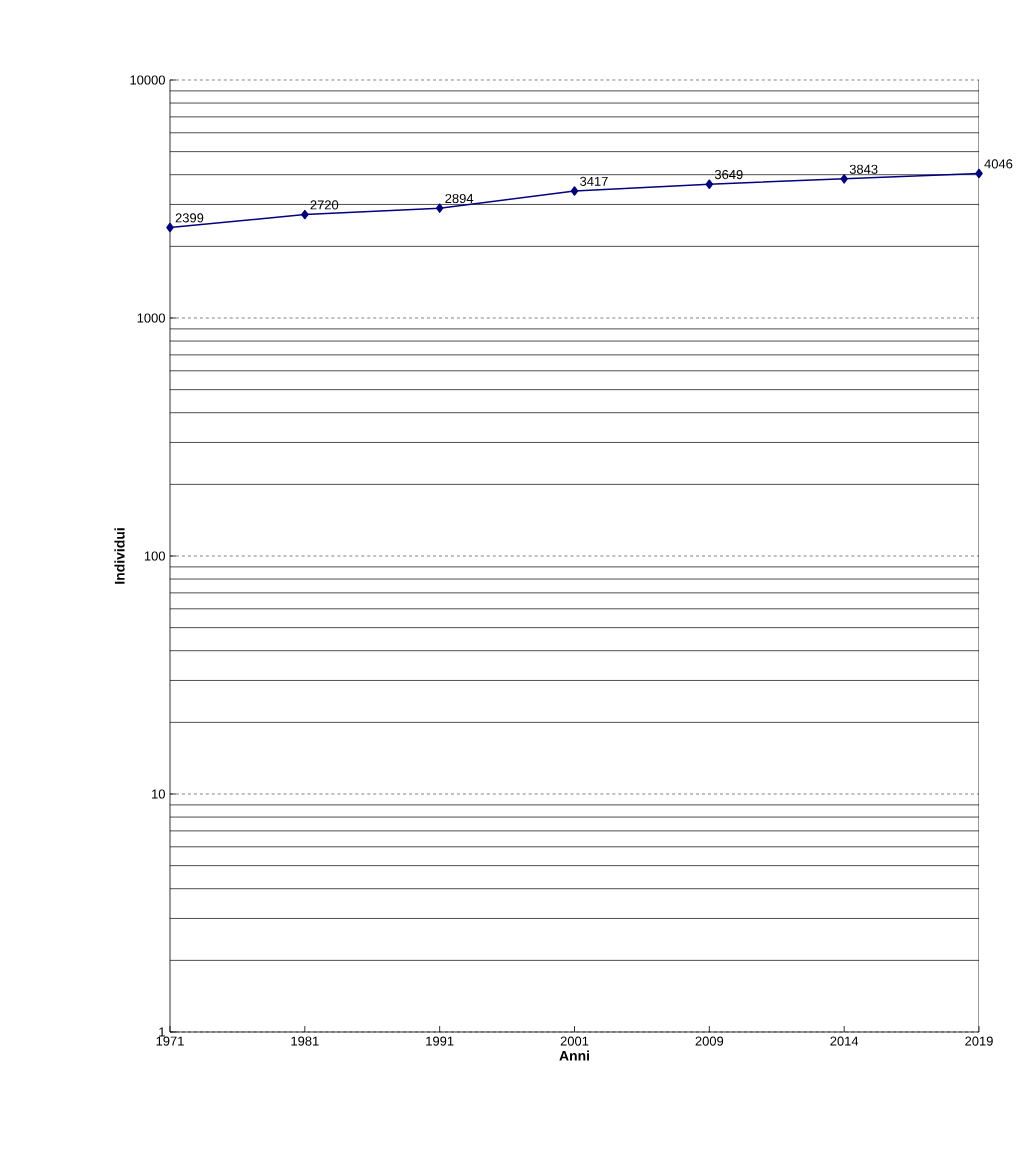 This screenshot has height=1168, width=1023. What do you see at coordinates (170, 1041) in the screenshot?
I see `x-tick-label: 1971` at bounding box center [170, 1041].